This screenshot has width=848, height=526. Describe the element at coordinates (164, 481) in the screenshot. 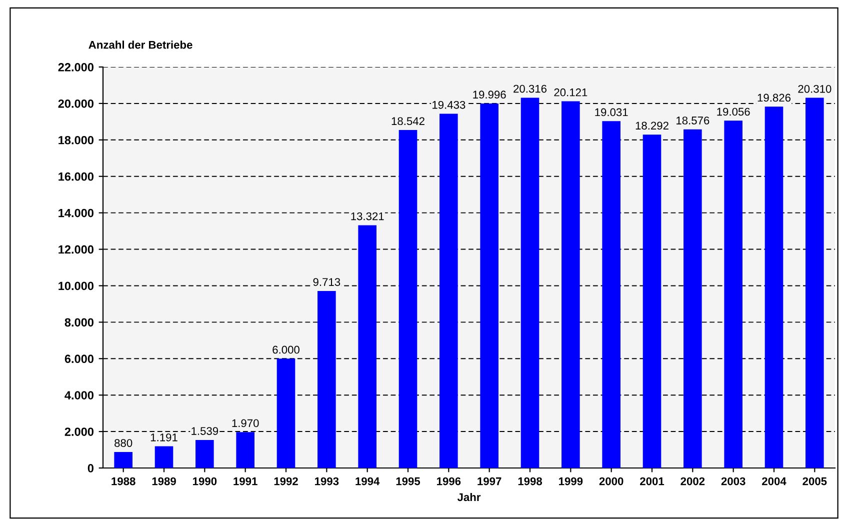

I see `x-tick-label: 1989` at that location.